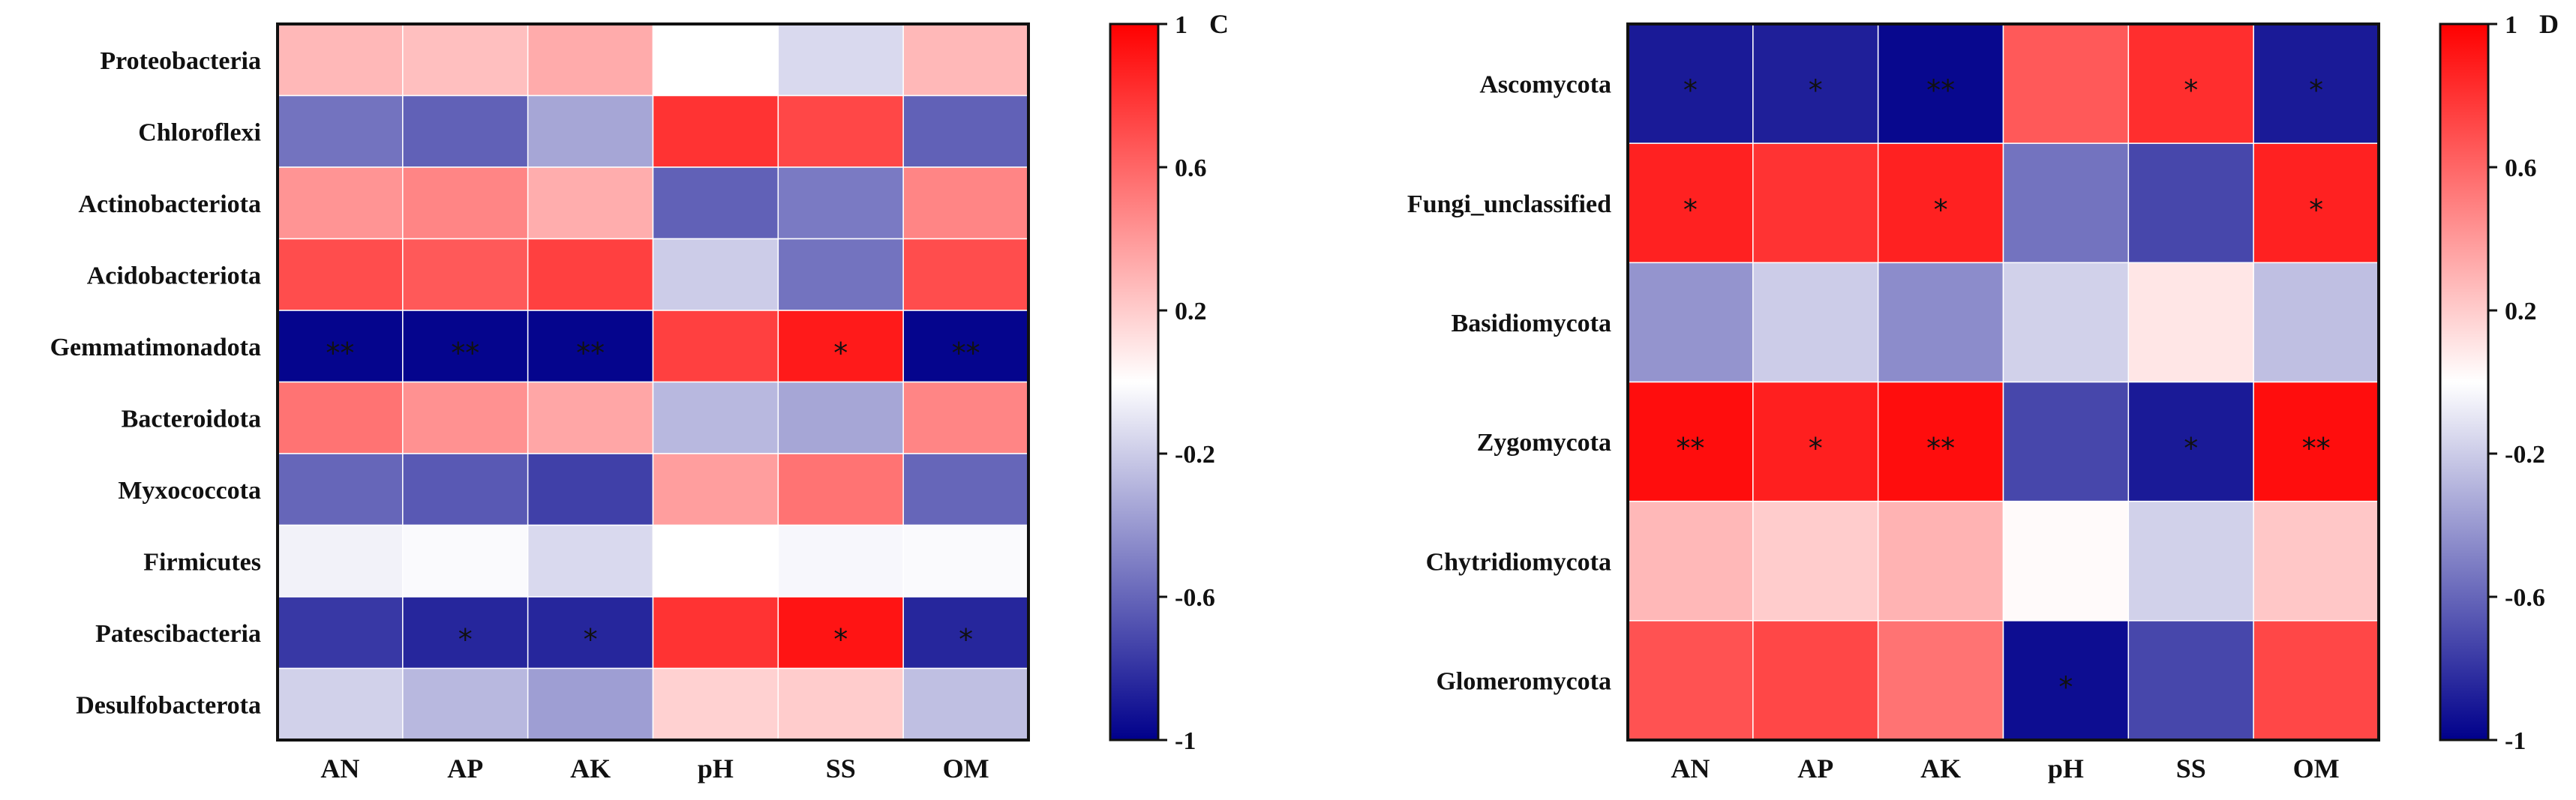  I want to click on column-label: OM, so click(966, 769).